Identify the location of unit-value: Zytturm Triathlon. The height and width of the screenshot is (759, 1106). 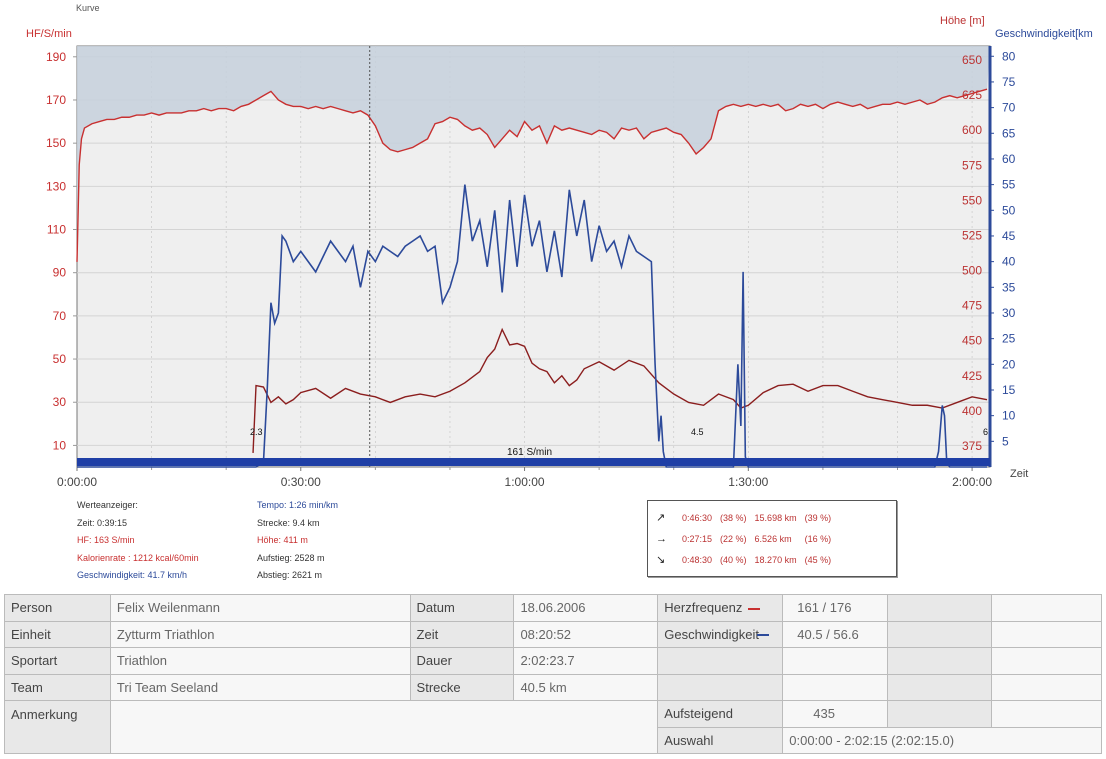
(260, 634).